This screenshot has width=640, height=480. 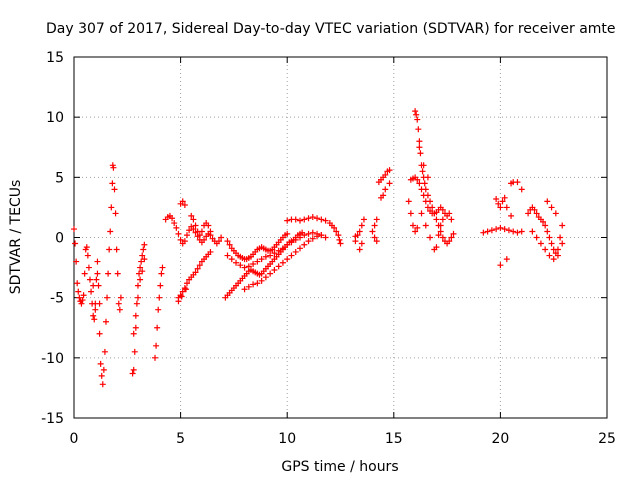 I want to click on x-tick-label: 15, so click(x=394, y=439).